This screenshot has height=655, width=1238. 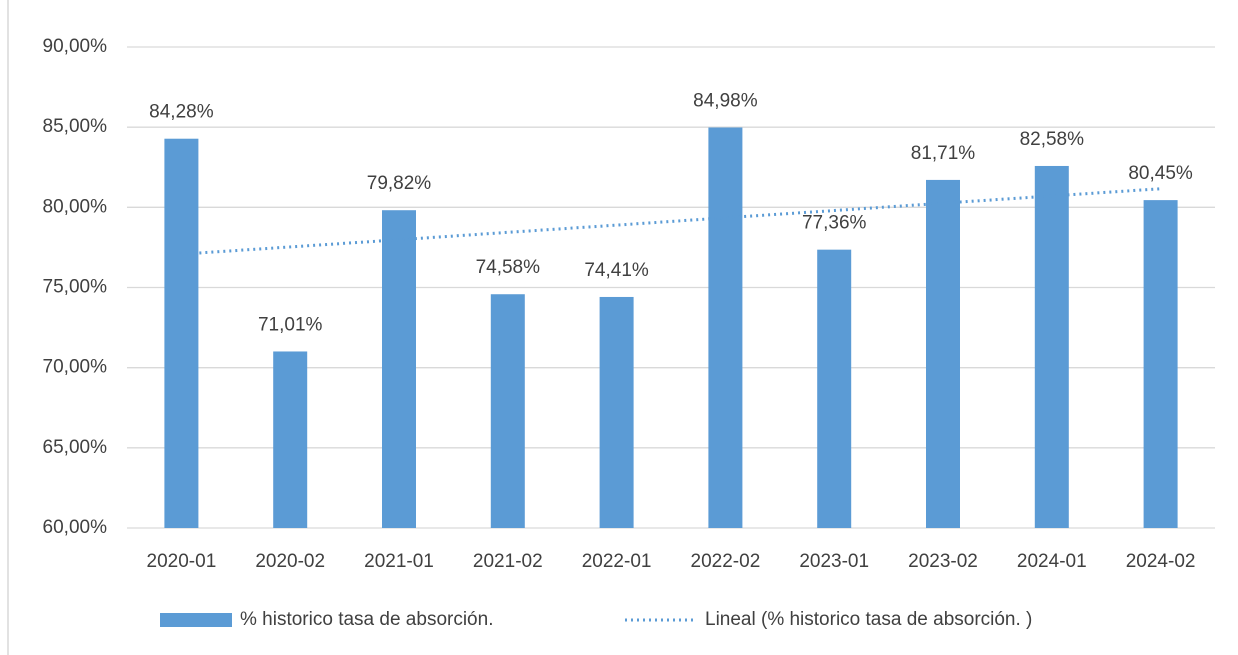 What do you see at coordinates (1160, 173) in the screenshot?
I see `value-label: 80,45%` at bounding box center [1160, 173].